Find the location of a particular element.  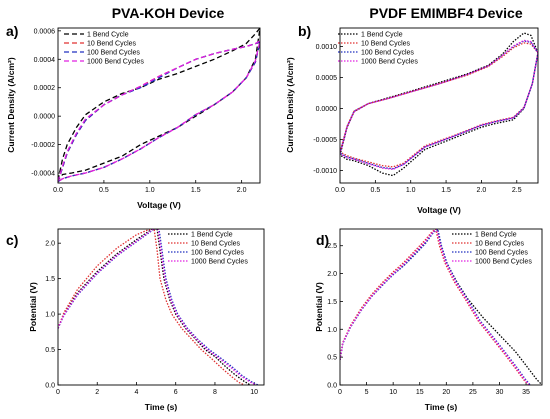

chart-title: PVDF EMIMBF4 Device is located at coordinates (445, 13).